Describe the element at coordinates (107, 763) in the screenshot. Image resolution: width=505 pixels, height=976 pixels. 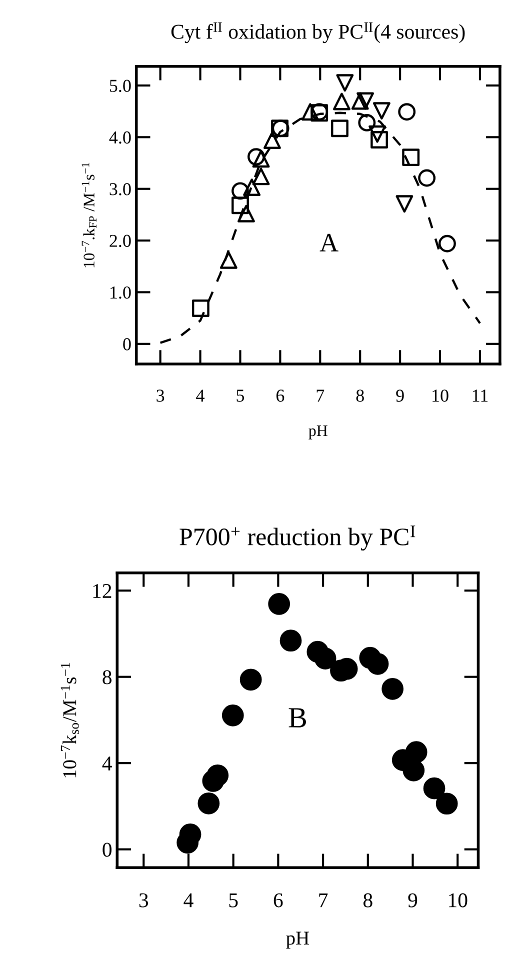
I see `y-tick-label: 4` at that location.